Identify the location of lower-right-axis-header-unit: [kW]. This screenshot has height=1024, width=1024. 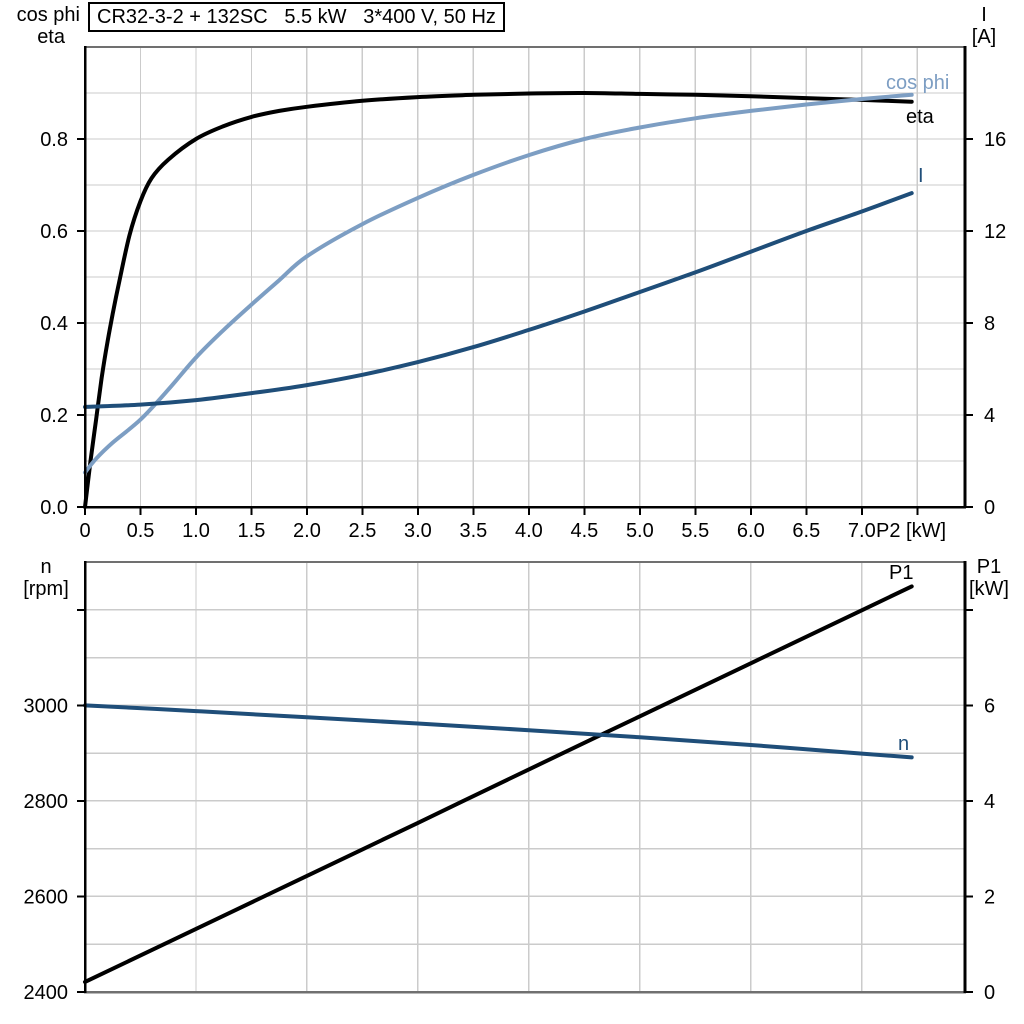
(989, 589).